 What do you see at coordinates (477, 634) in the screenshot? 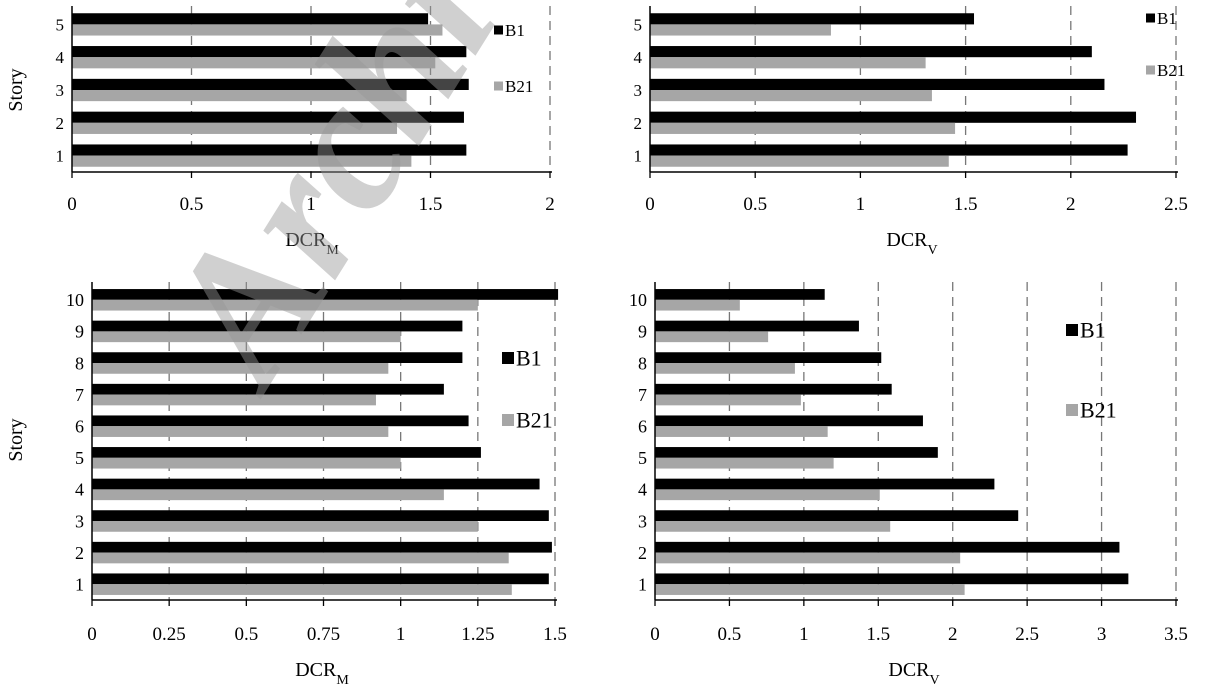
I see `x-tick-label: 1.25` at bounding box center [477, 634].